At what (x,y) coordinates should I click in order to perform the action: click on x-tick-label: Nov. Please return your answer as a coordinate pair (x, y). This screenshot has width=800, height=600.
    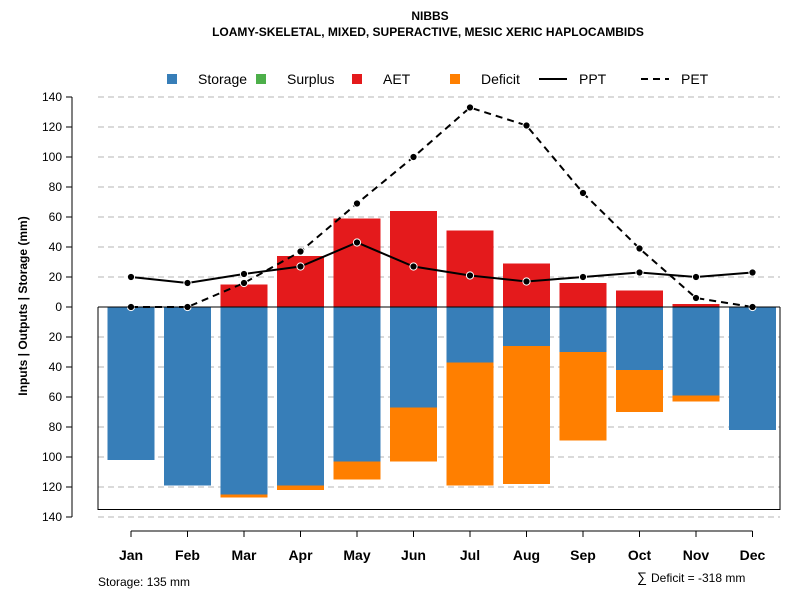
    Looking at the image, I should click on (696, 555).